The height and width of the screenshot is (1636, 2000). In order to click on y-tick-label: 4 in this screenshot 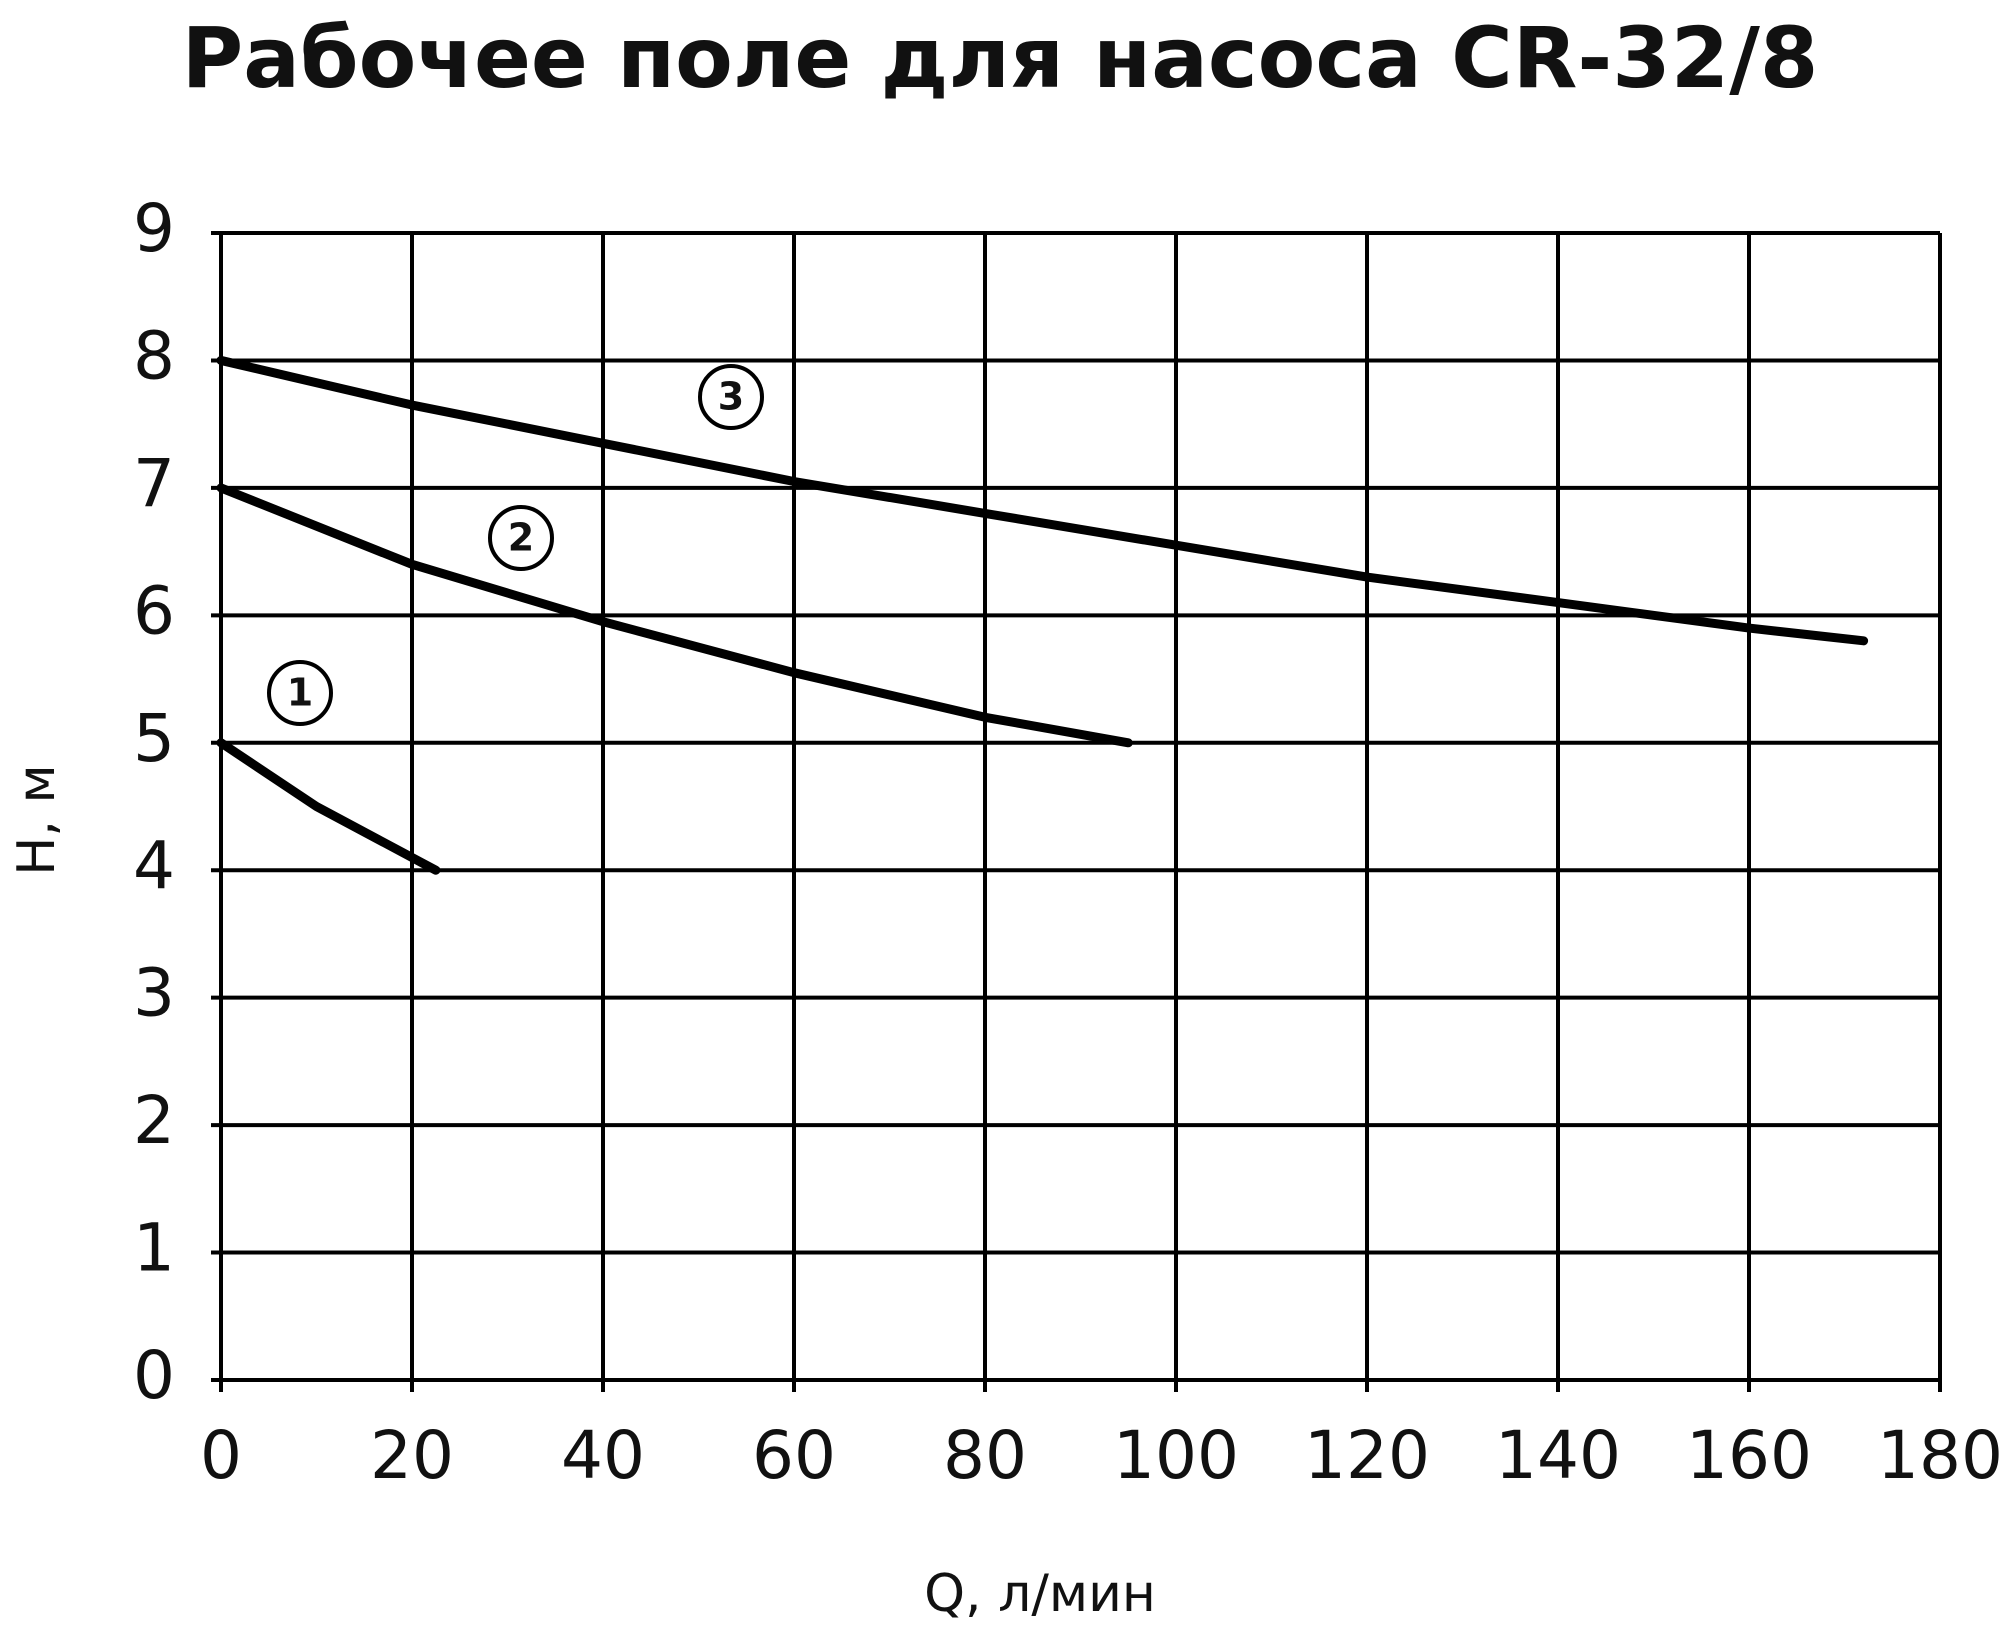, I will do `click(154, 865)`.